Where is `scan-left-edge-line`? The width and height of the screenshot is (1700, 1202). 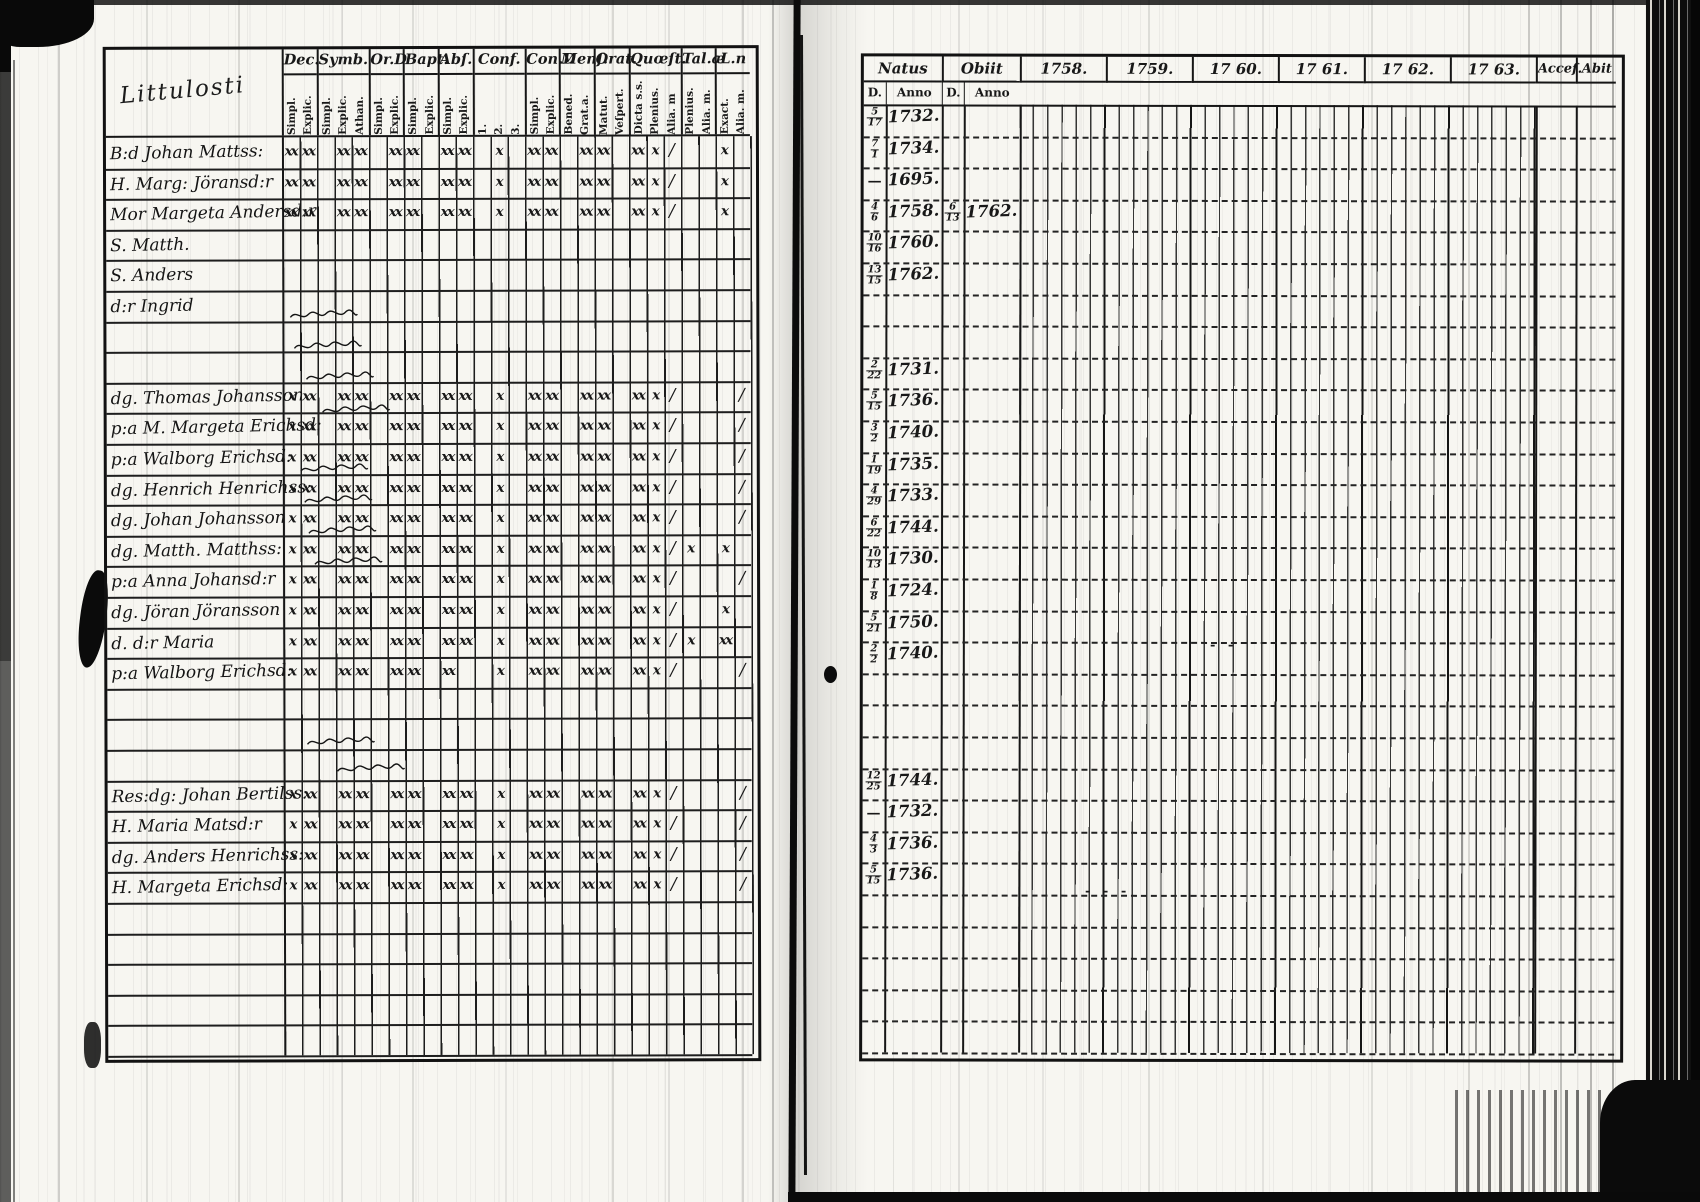 scan-left-edge-line is located at coordinates (14, 631).